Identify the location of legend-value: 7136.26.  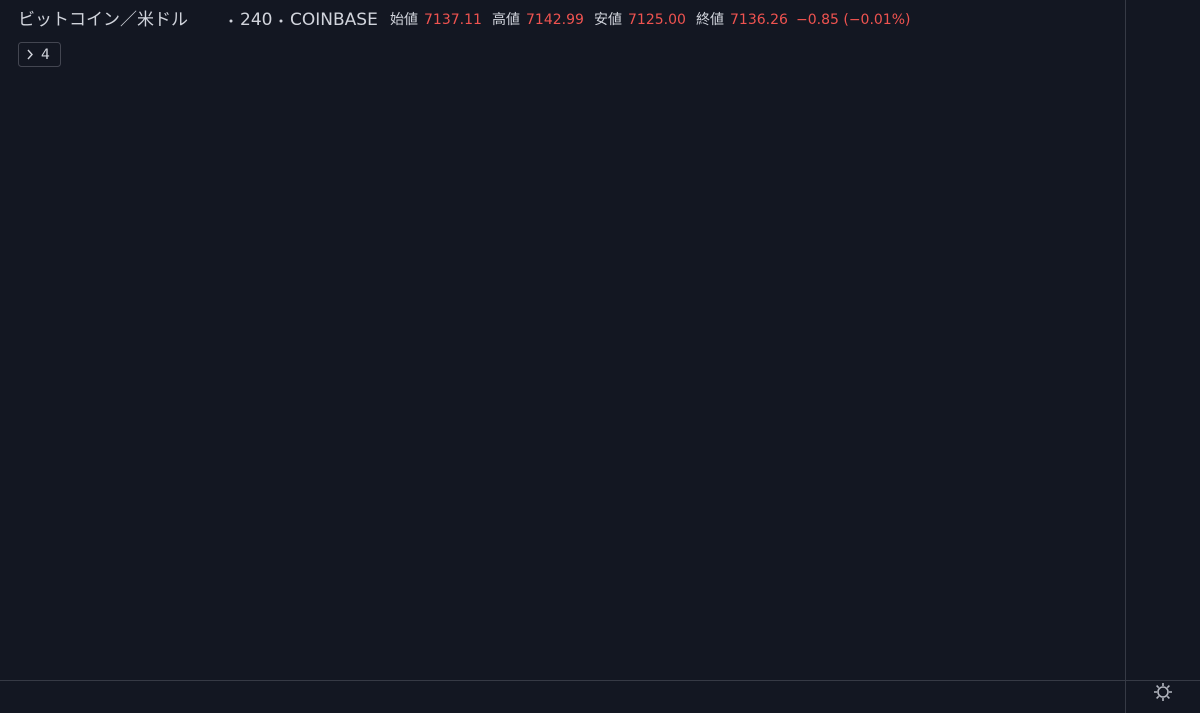
(759, 20).